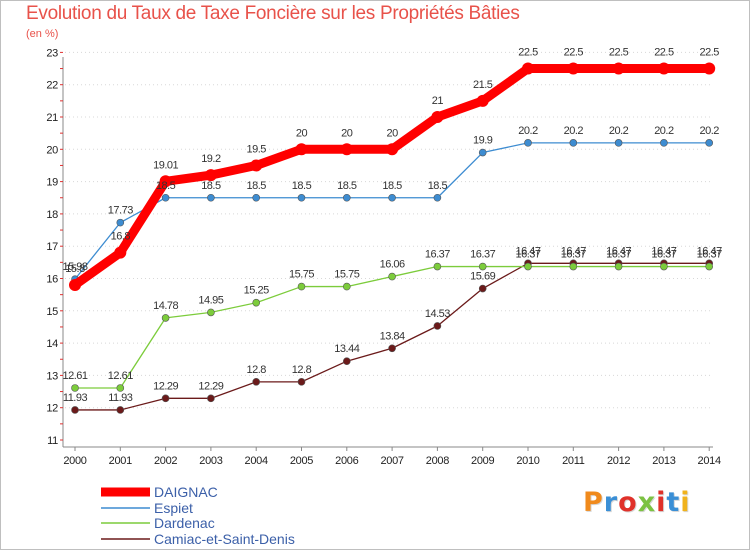  I want to click on y-tick-label: 19, so click(52, 183).